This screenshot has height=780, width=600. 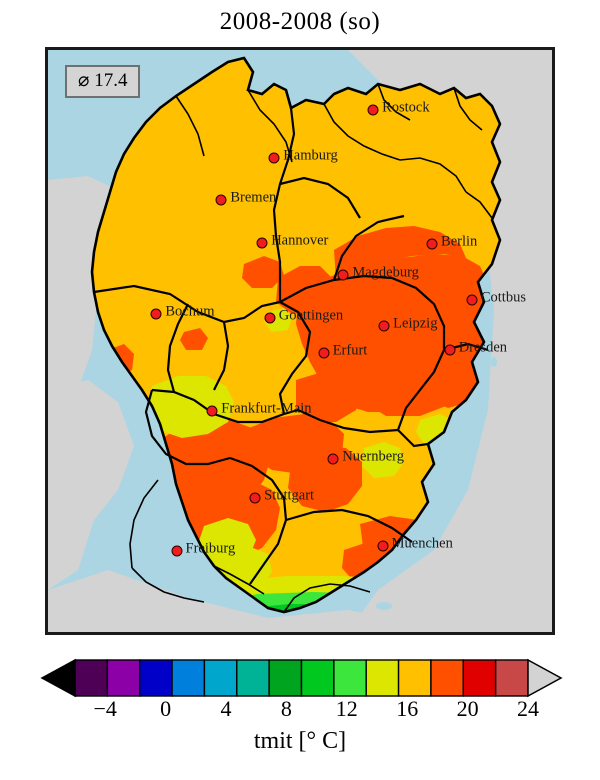 I want to click on city-marker-cottbus, so click(x=472, y=300).